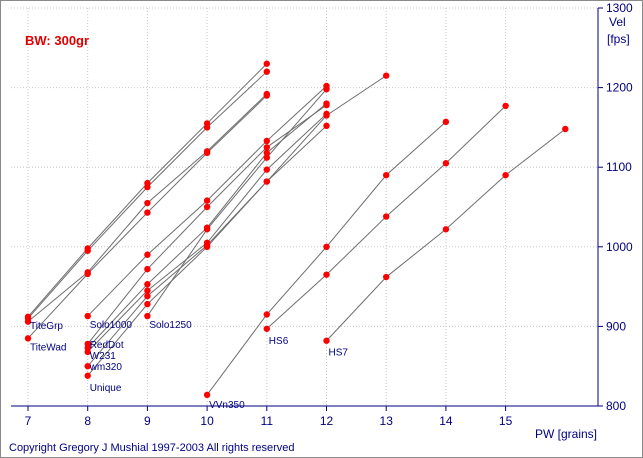 This screenshot has width=643, height=458. Describe the element at coordinates (506, 421) in the screenshot. I see `x-tick-label: 15` at that location.